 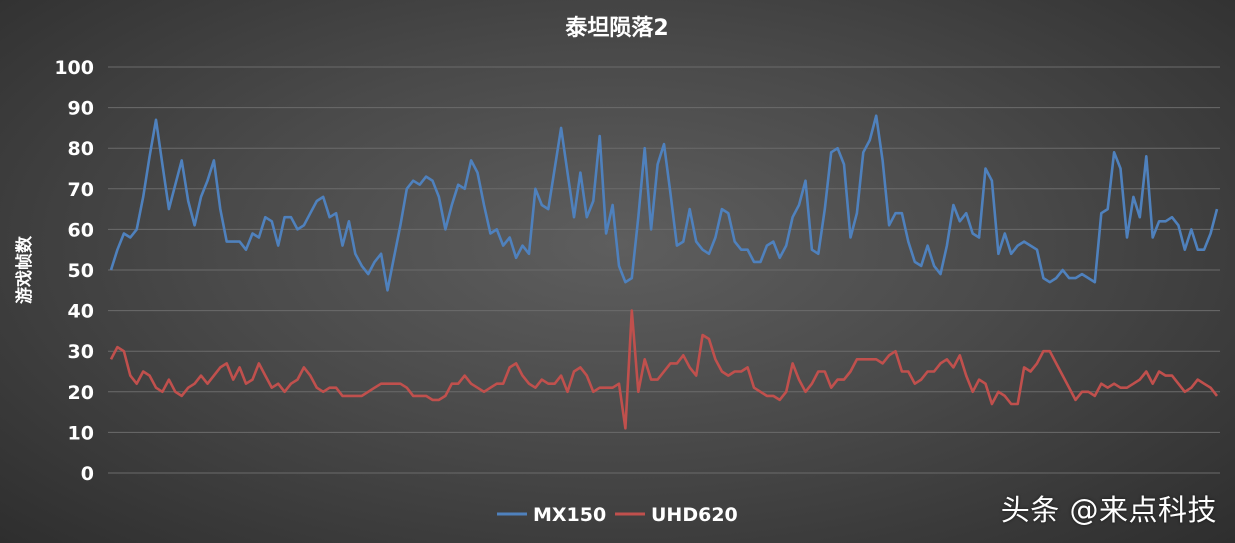 What do you see at coordinates (81, 149) in the screenshot?
I see `y-tick-label: 80` at bounding box center [81, 149].